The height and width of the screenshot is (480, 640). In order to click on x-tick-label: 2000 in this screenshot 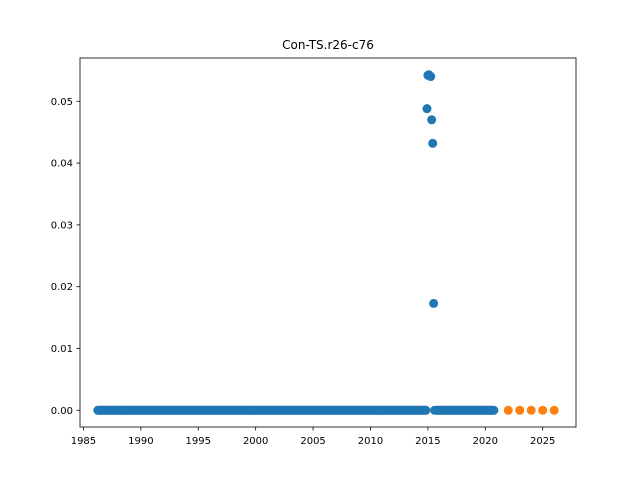, I will do `click(255, 441)`.